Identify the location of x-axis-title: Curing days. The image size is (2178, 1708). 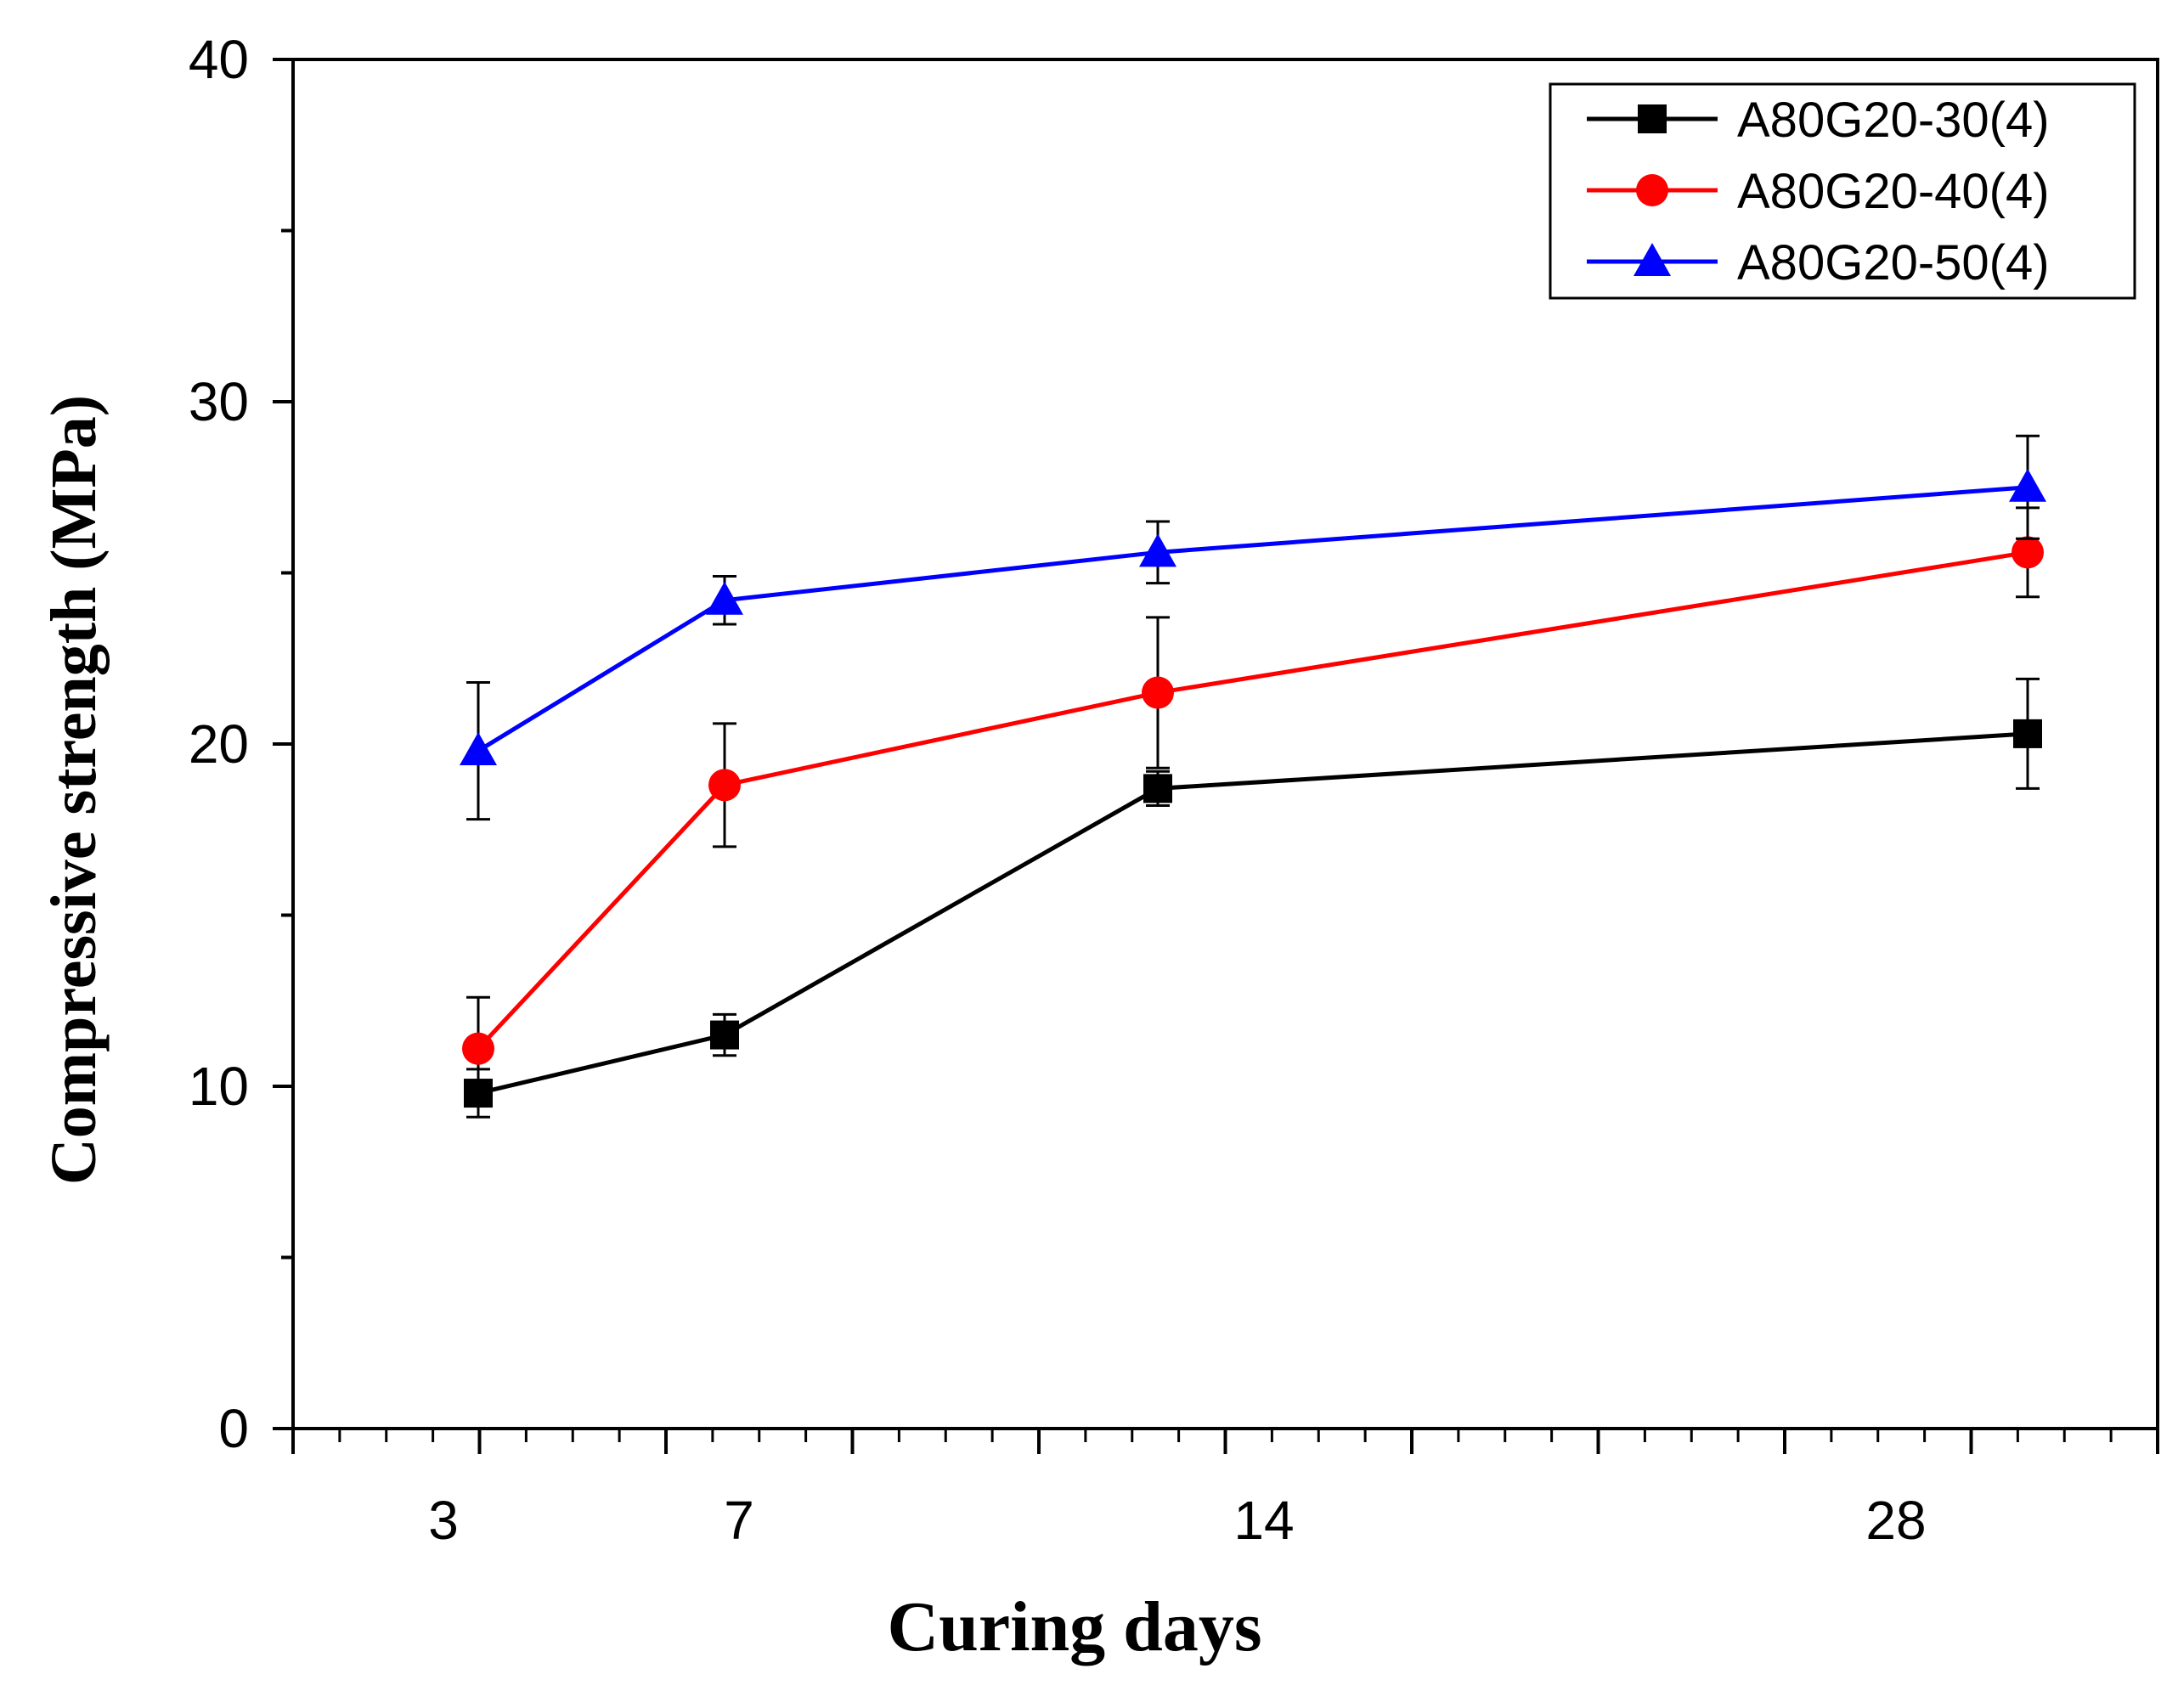
(1074, 1626).